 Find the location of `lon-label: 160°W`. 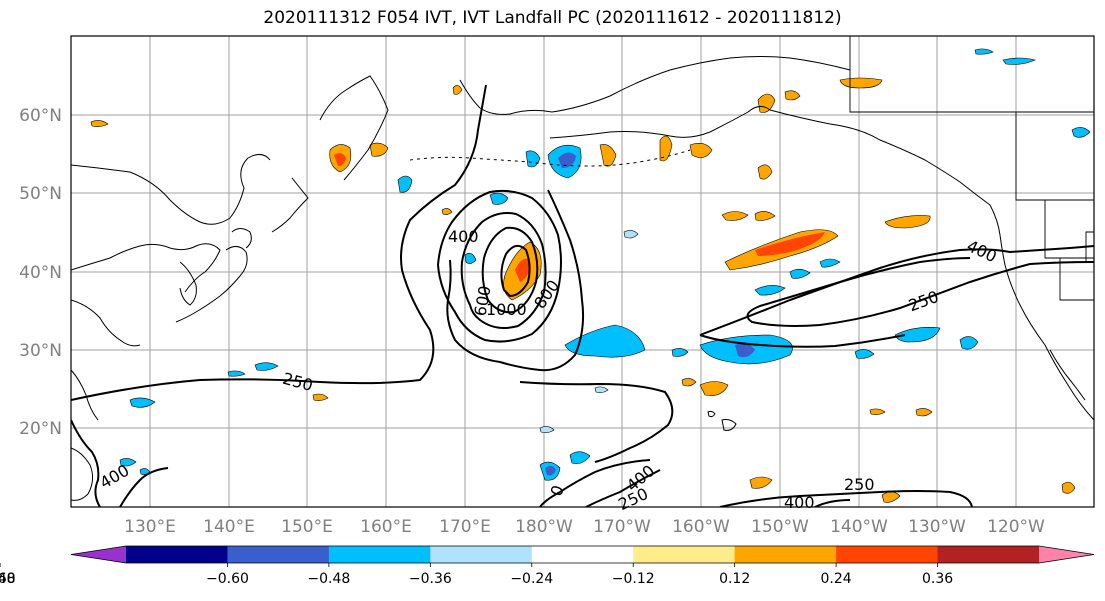

lon-label: 160°W is located at coordinates (701, 527).